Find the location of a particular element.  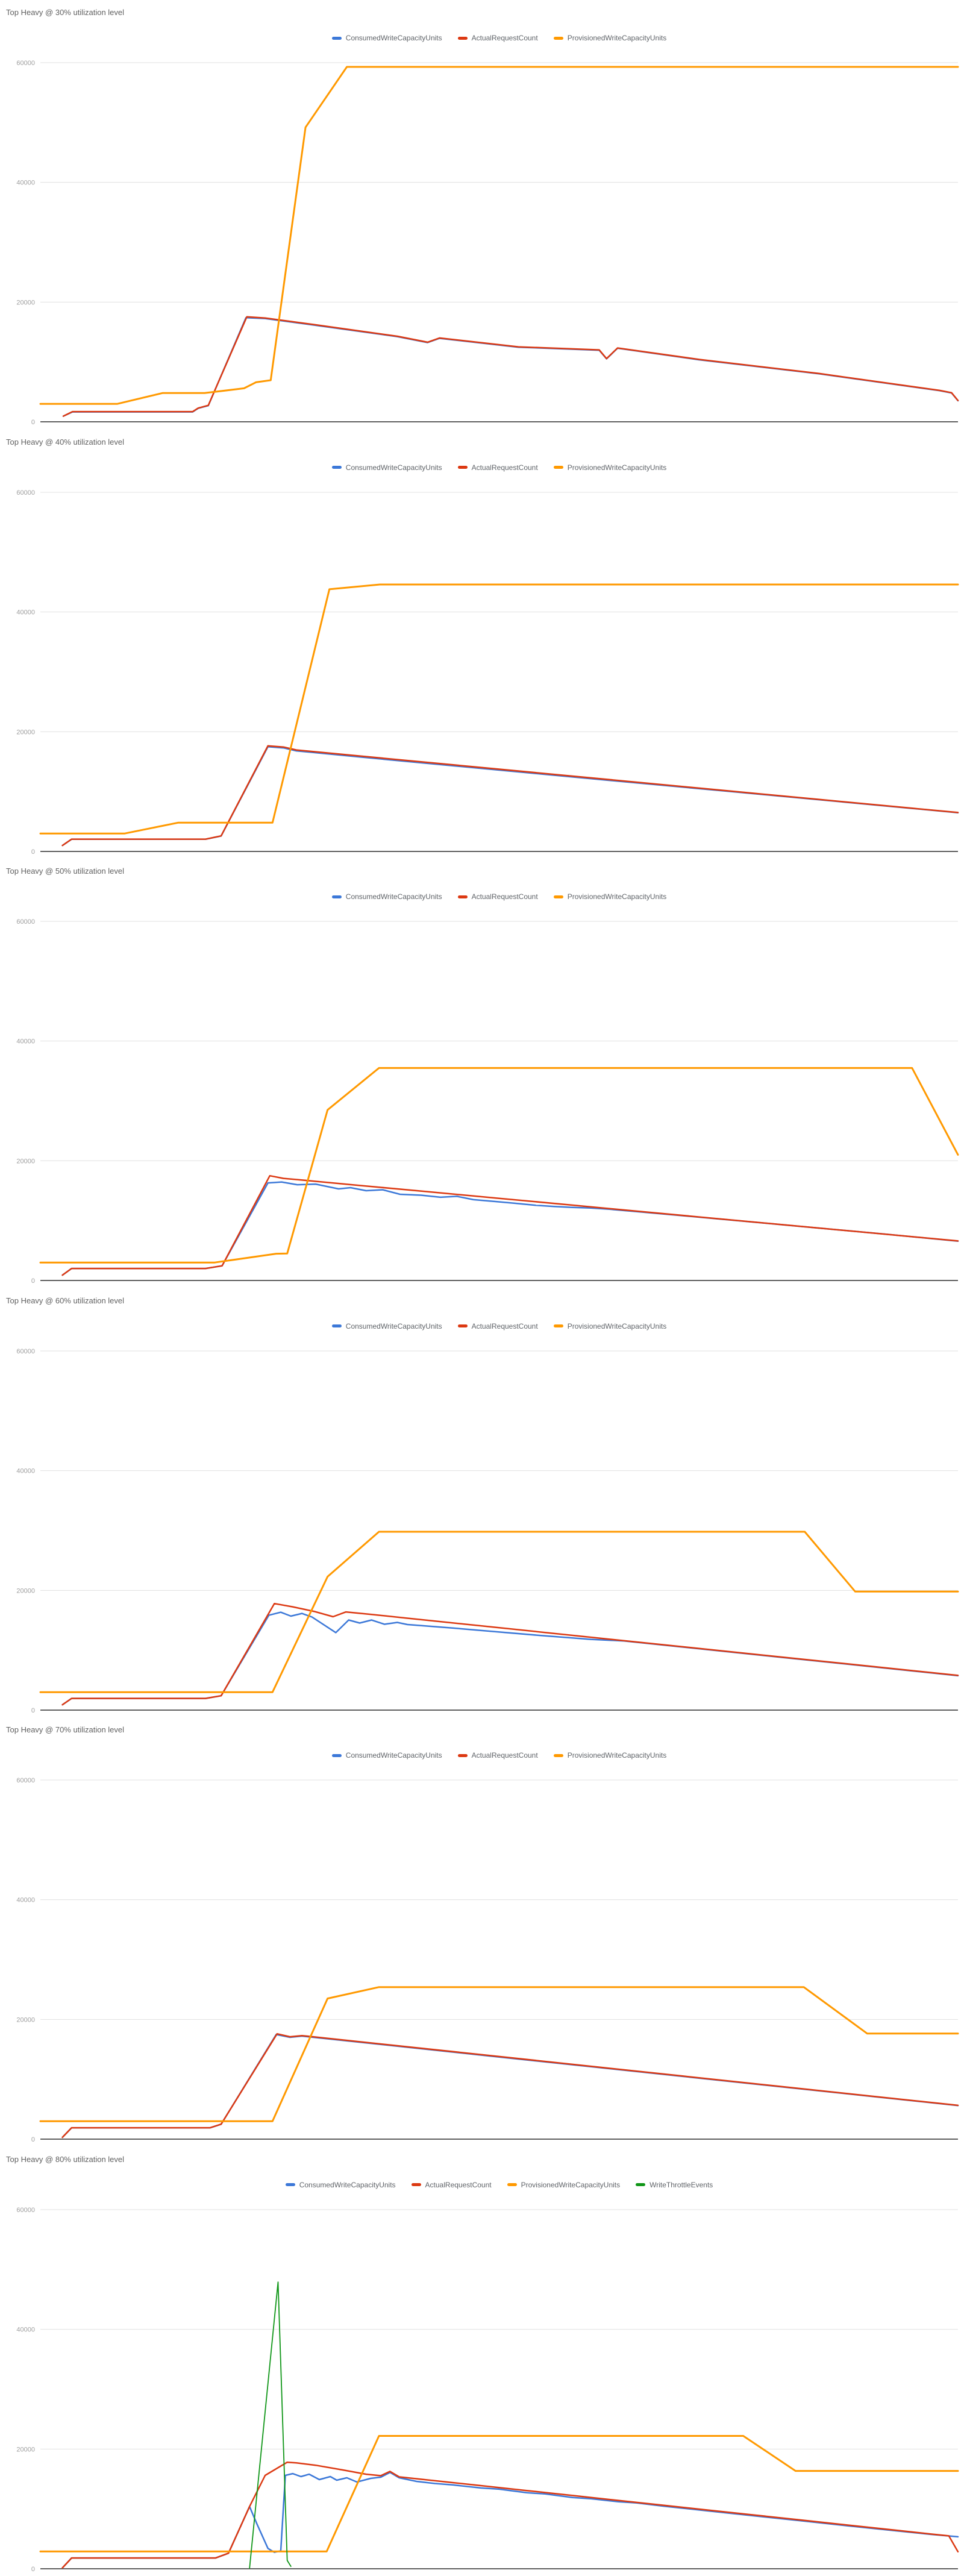

chart-title: Top Heavy @ 30% utilization level is located at coordinates (66, 12).